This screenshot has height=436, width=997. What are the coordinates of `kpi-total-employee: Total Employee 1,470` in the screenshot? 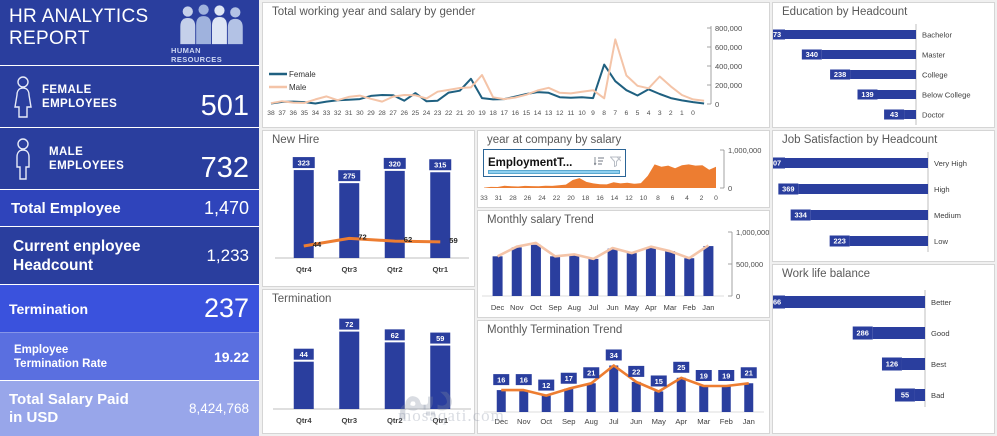 It's located at (129, 207).